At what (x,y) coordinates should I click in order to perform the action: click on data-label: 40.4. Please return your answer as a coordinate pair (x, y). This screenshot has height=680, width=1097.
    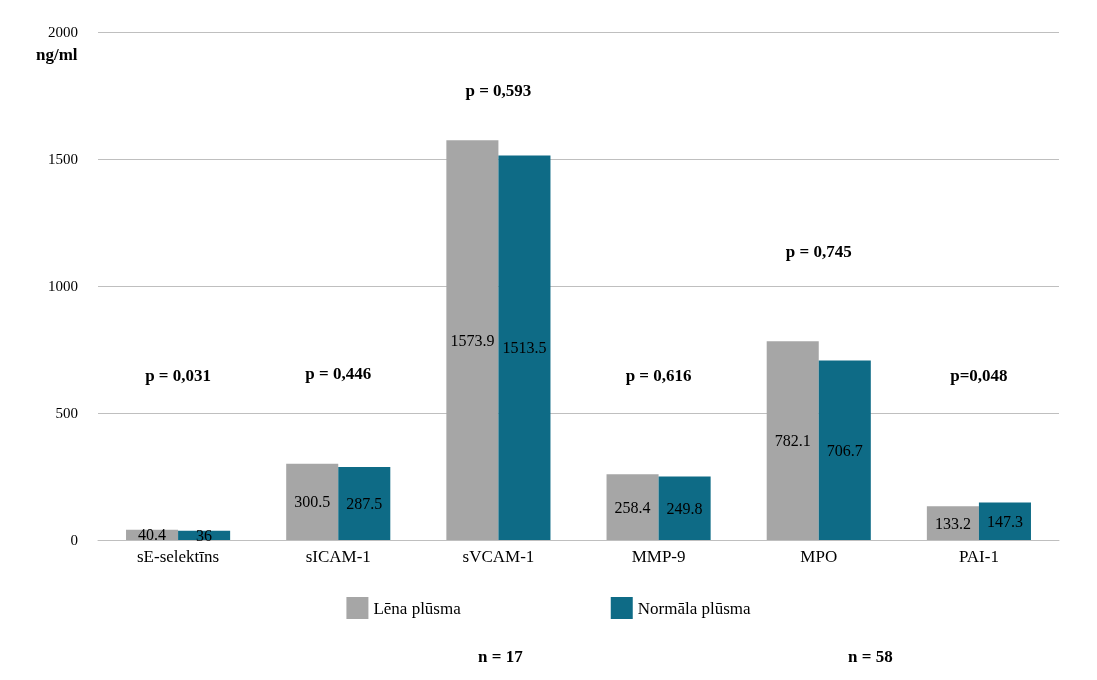
    Looking at the image, I should click on (152, 535).